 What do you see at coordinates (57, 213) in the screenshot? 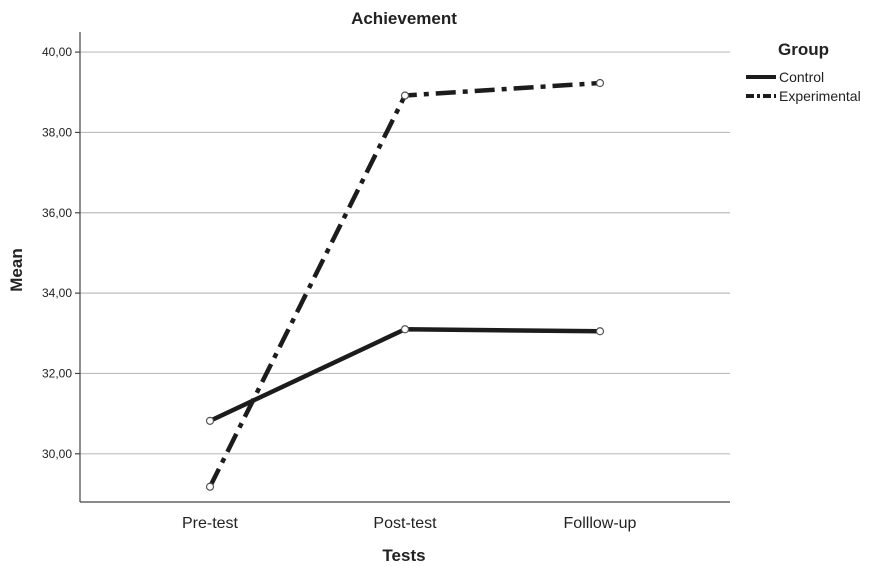
I see `y-tick-label: 36,00` at bounding box center [57, 213].